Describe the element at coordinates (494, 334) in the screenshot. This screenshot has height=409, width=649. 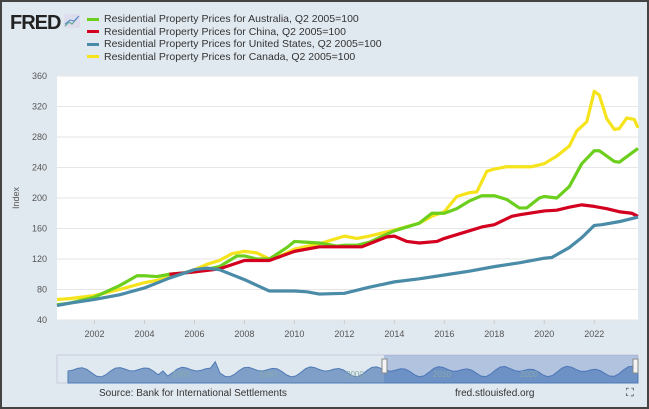
I see `x-tick-label: 2018` at that location.